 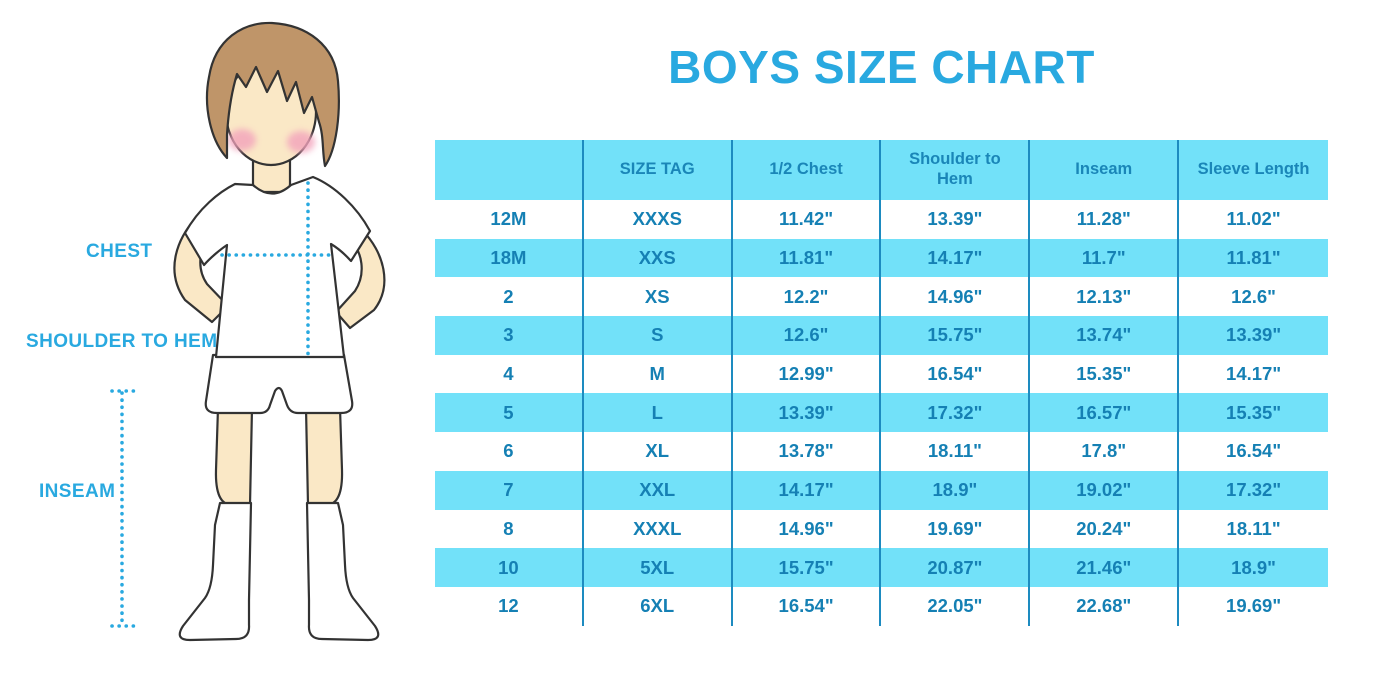 What do you see at coordinates (119, 251) in the screenshot?
I see `chest-label: CHEST` at bounding box center [119, 251].